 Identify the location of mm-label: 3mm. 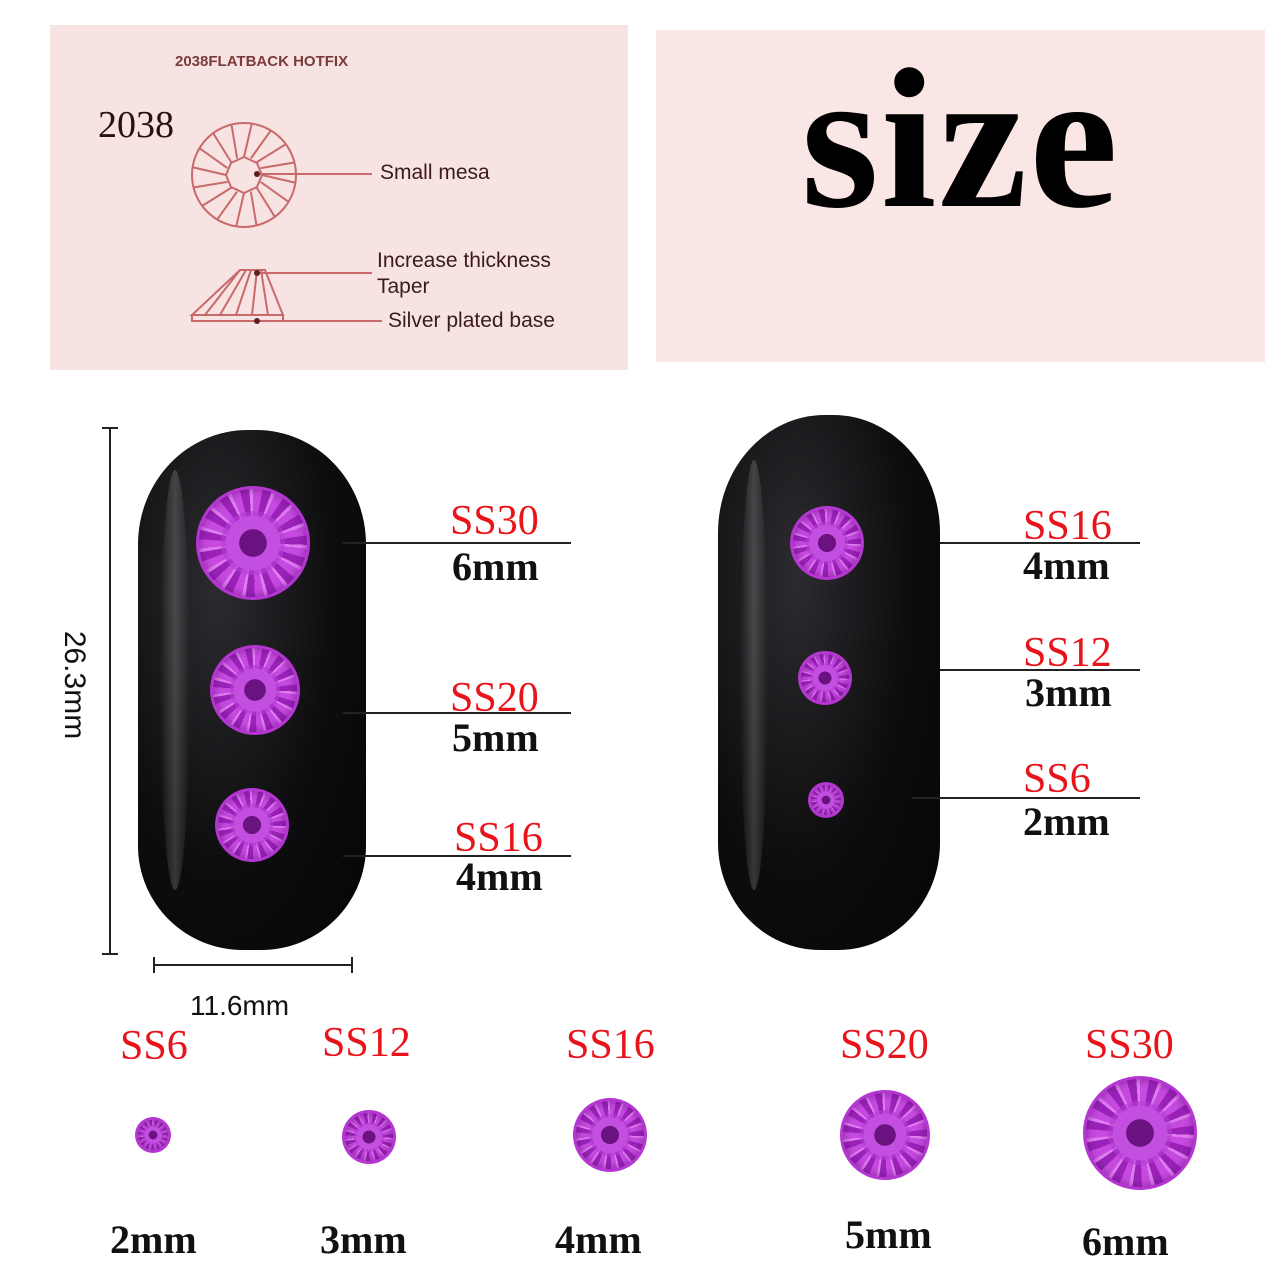
(1068, 692).